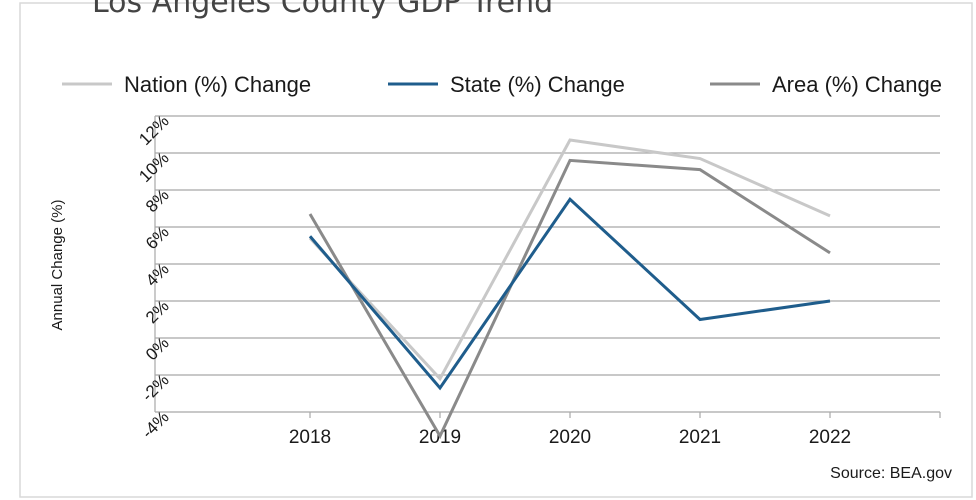 This screenshot has width=976, height=500. Describe the element at coordinates (57, 265) in the screenshot. I see `y-axis-label: Annual Change (%)` at that location.